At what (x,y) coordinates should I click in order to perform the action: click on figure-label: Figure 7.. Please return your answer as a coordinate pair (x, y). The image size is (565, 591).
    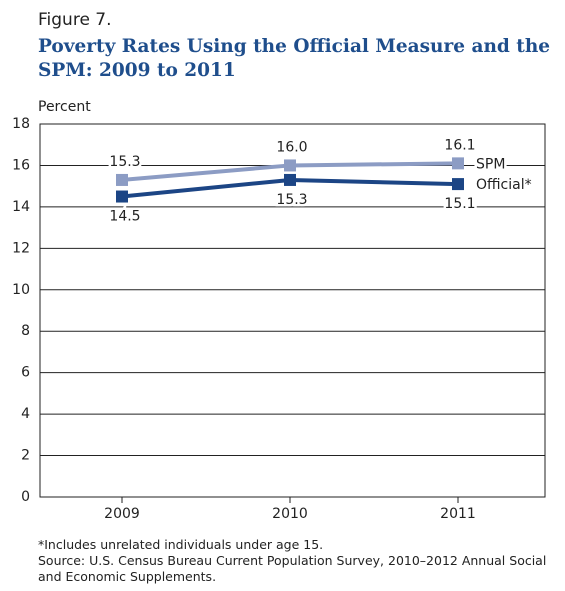
    Looking at the image, I should click on (75, 20).